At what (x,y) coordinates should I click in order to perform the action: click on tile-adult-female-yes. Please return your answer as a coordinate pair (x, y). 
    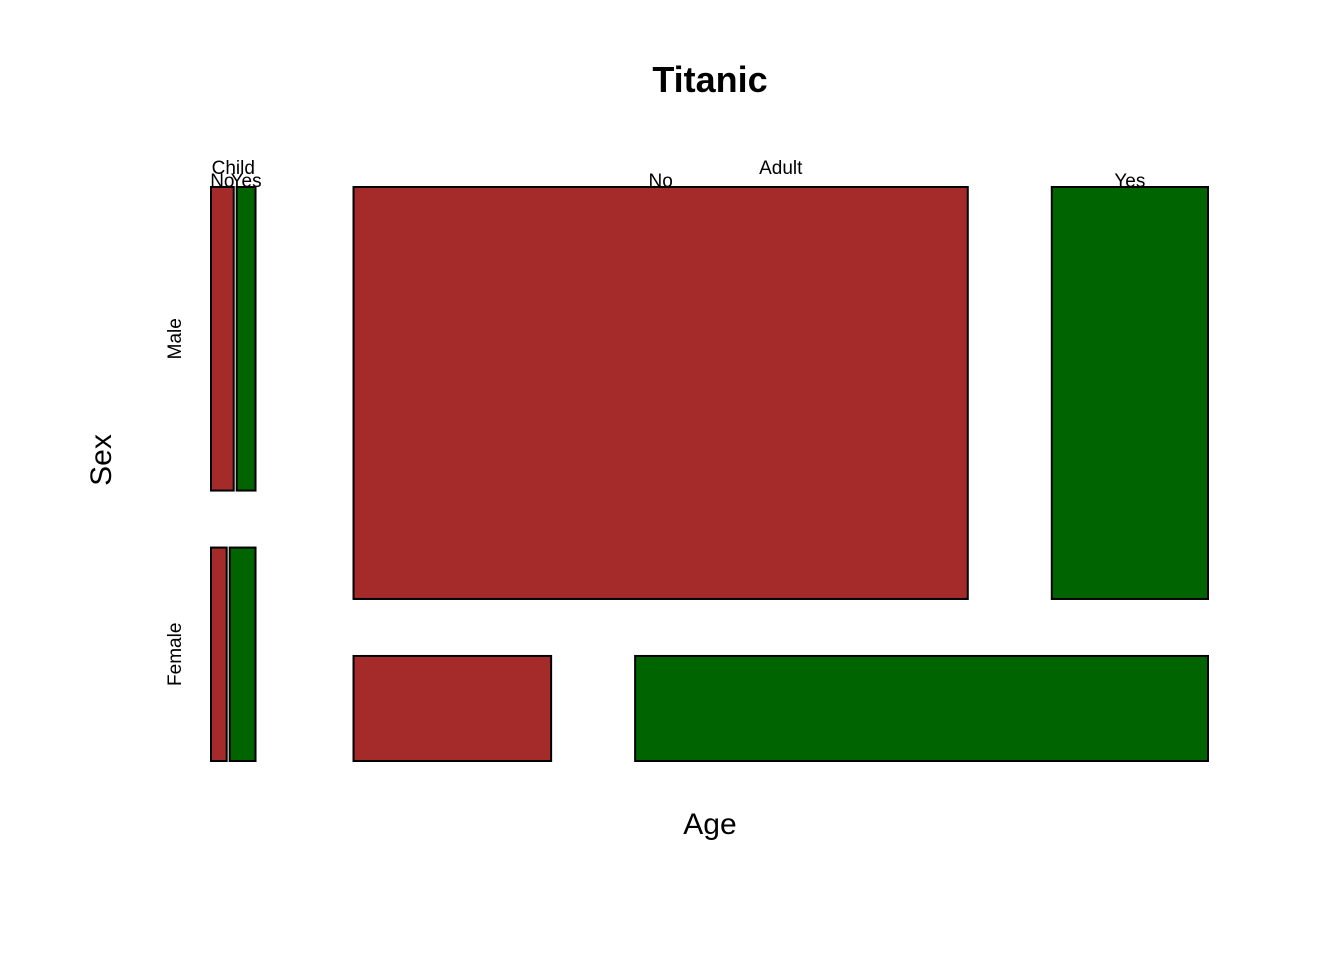
    Looking at the image, I should click on (921, 708).